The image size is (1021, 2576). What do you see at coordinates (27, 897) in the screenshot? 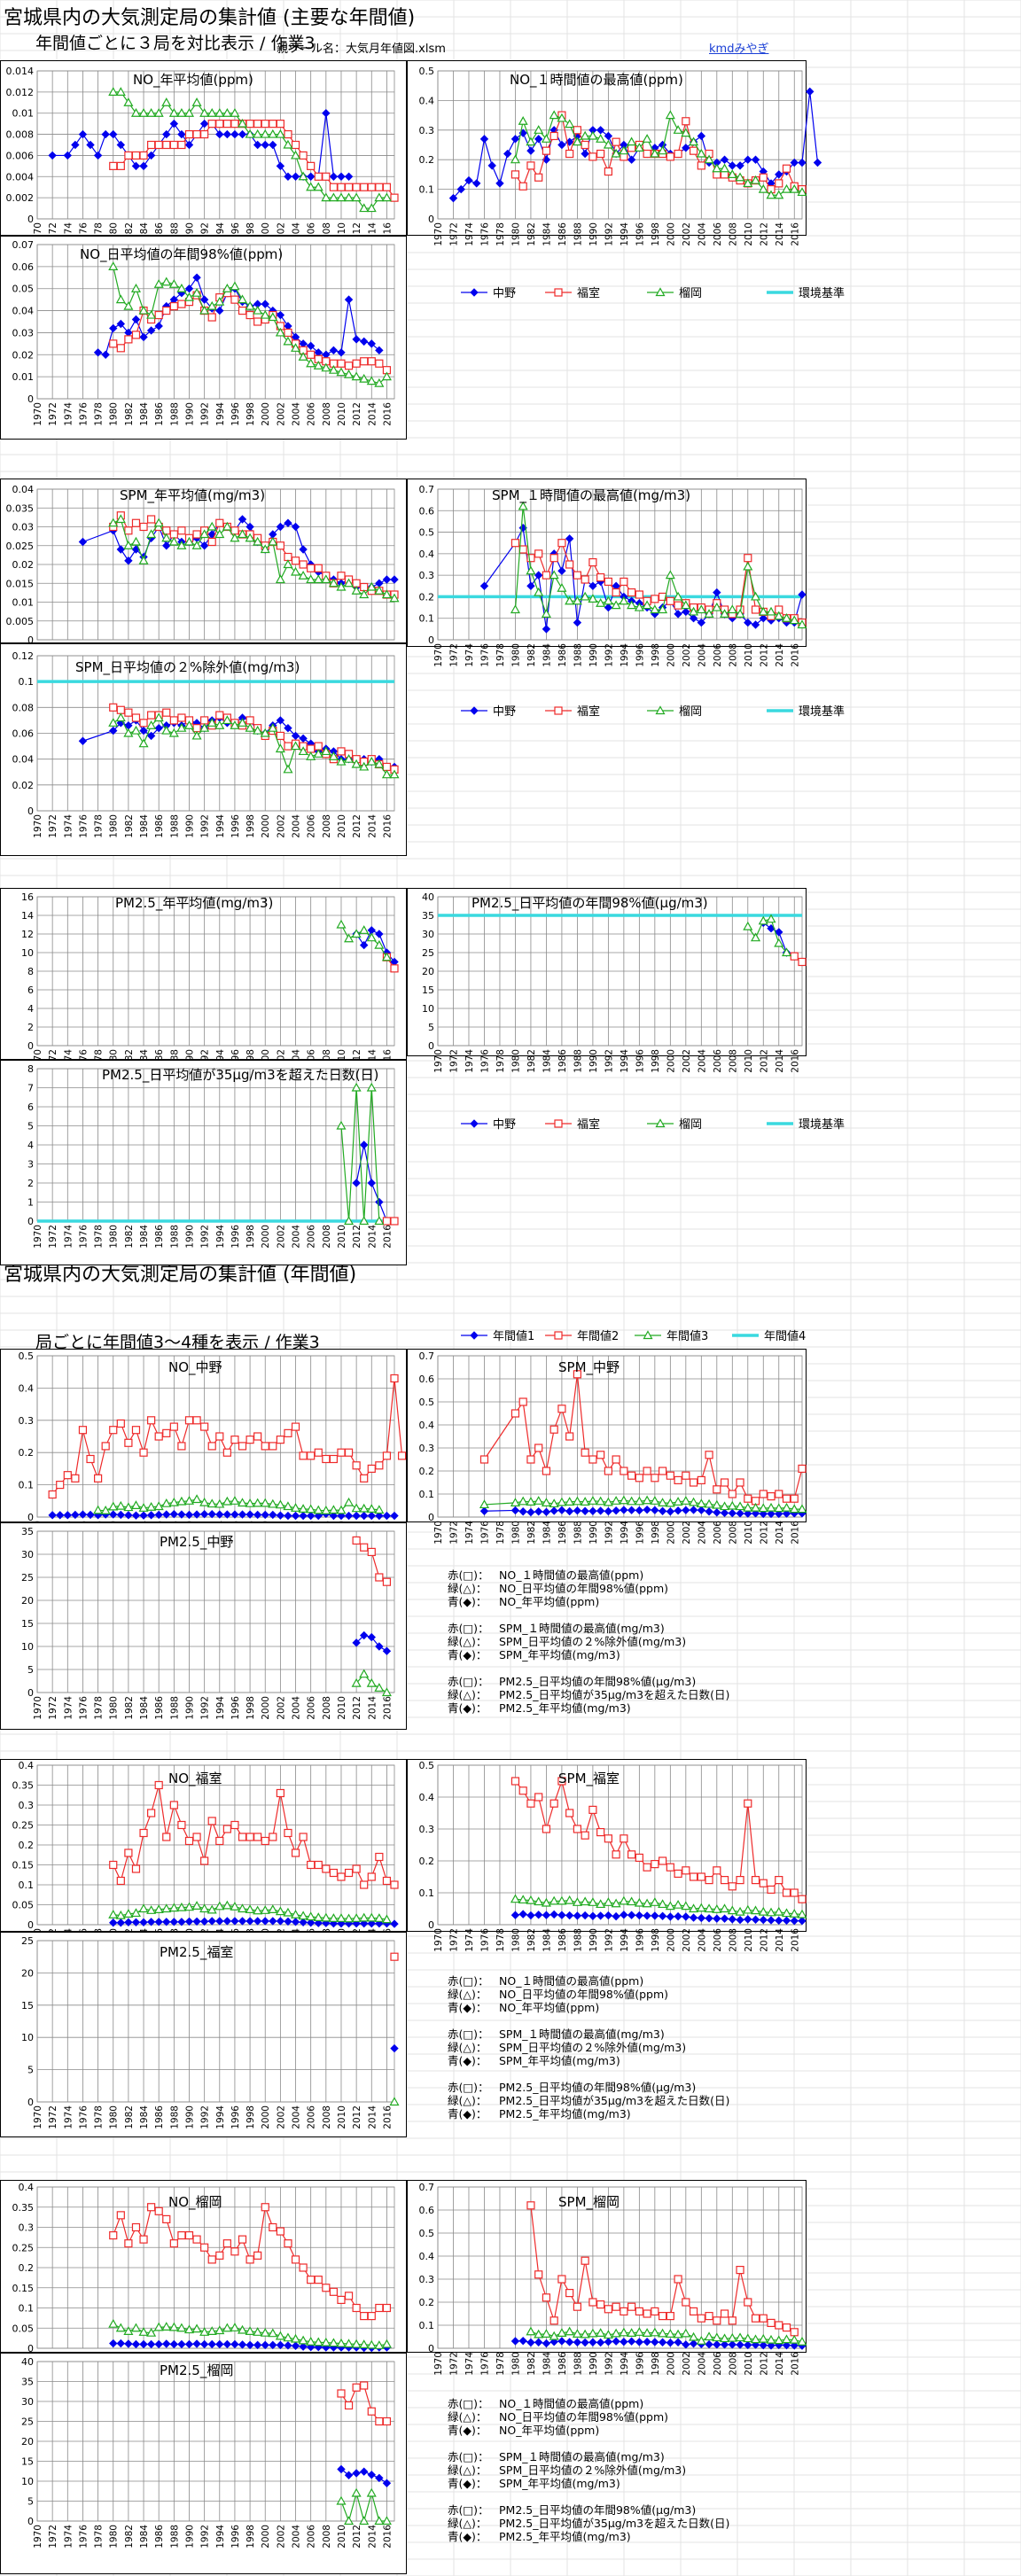
I see `y-tick-label: 16` at bounding box center [27, 897].